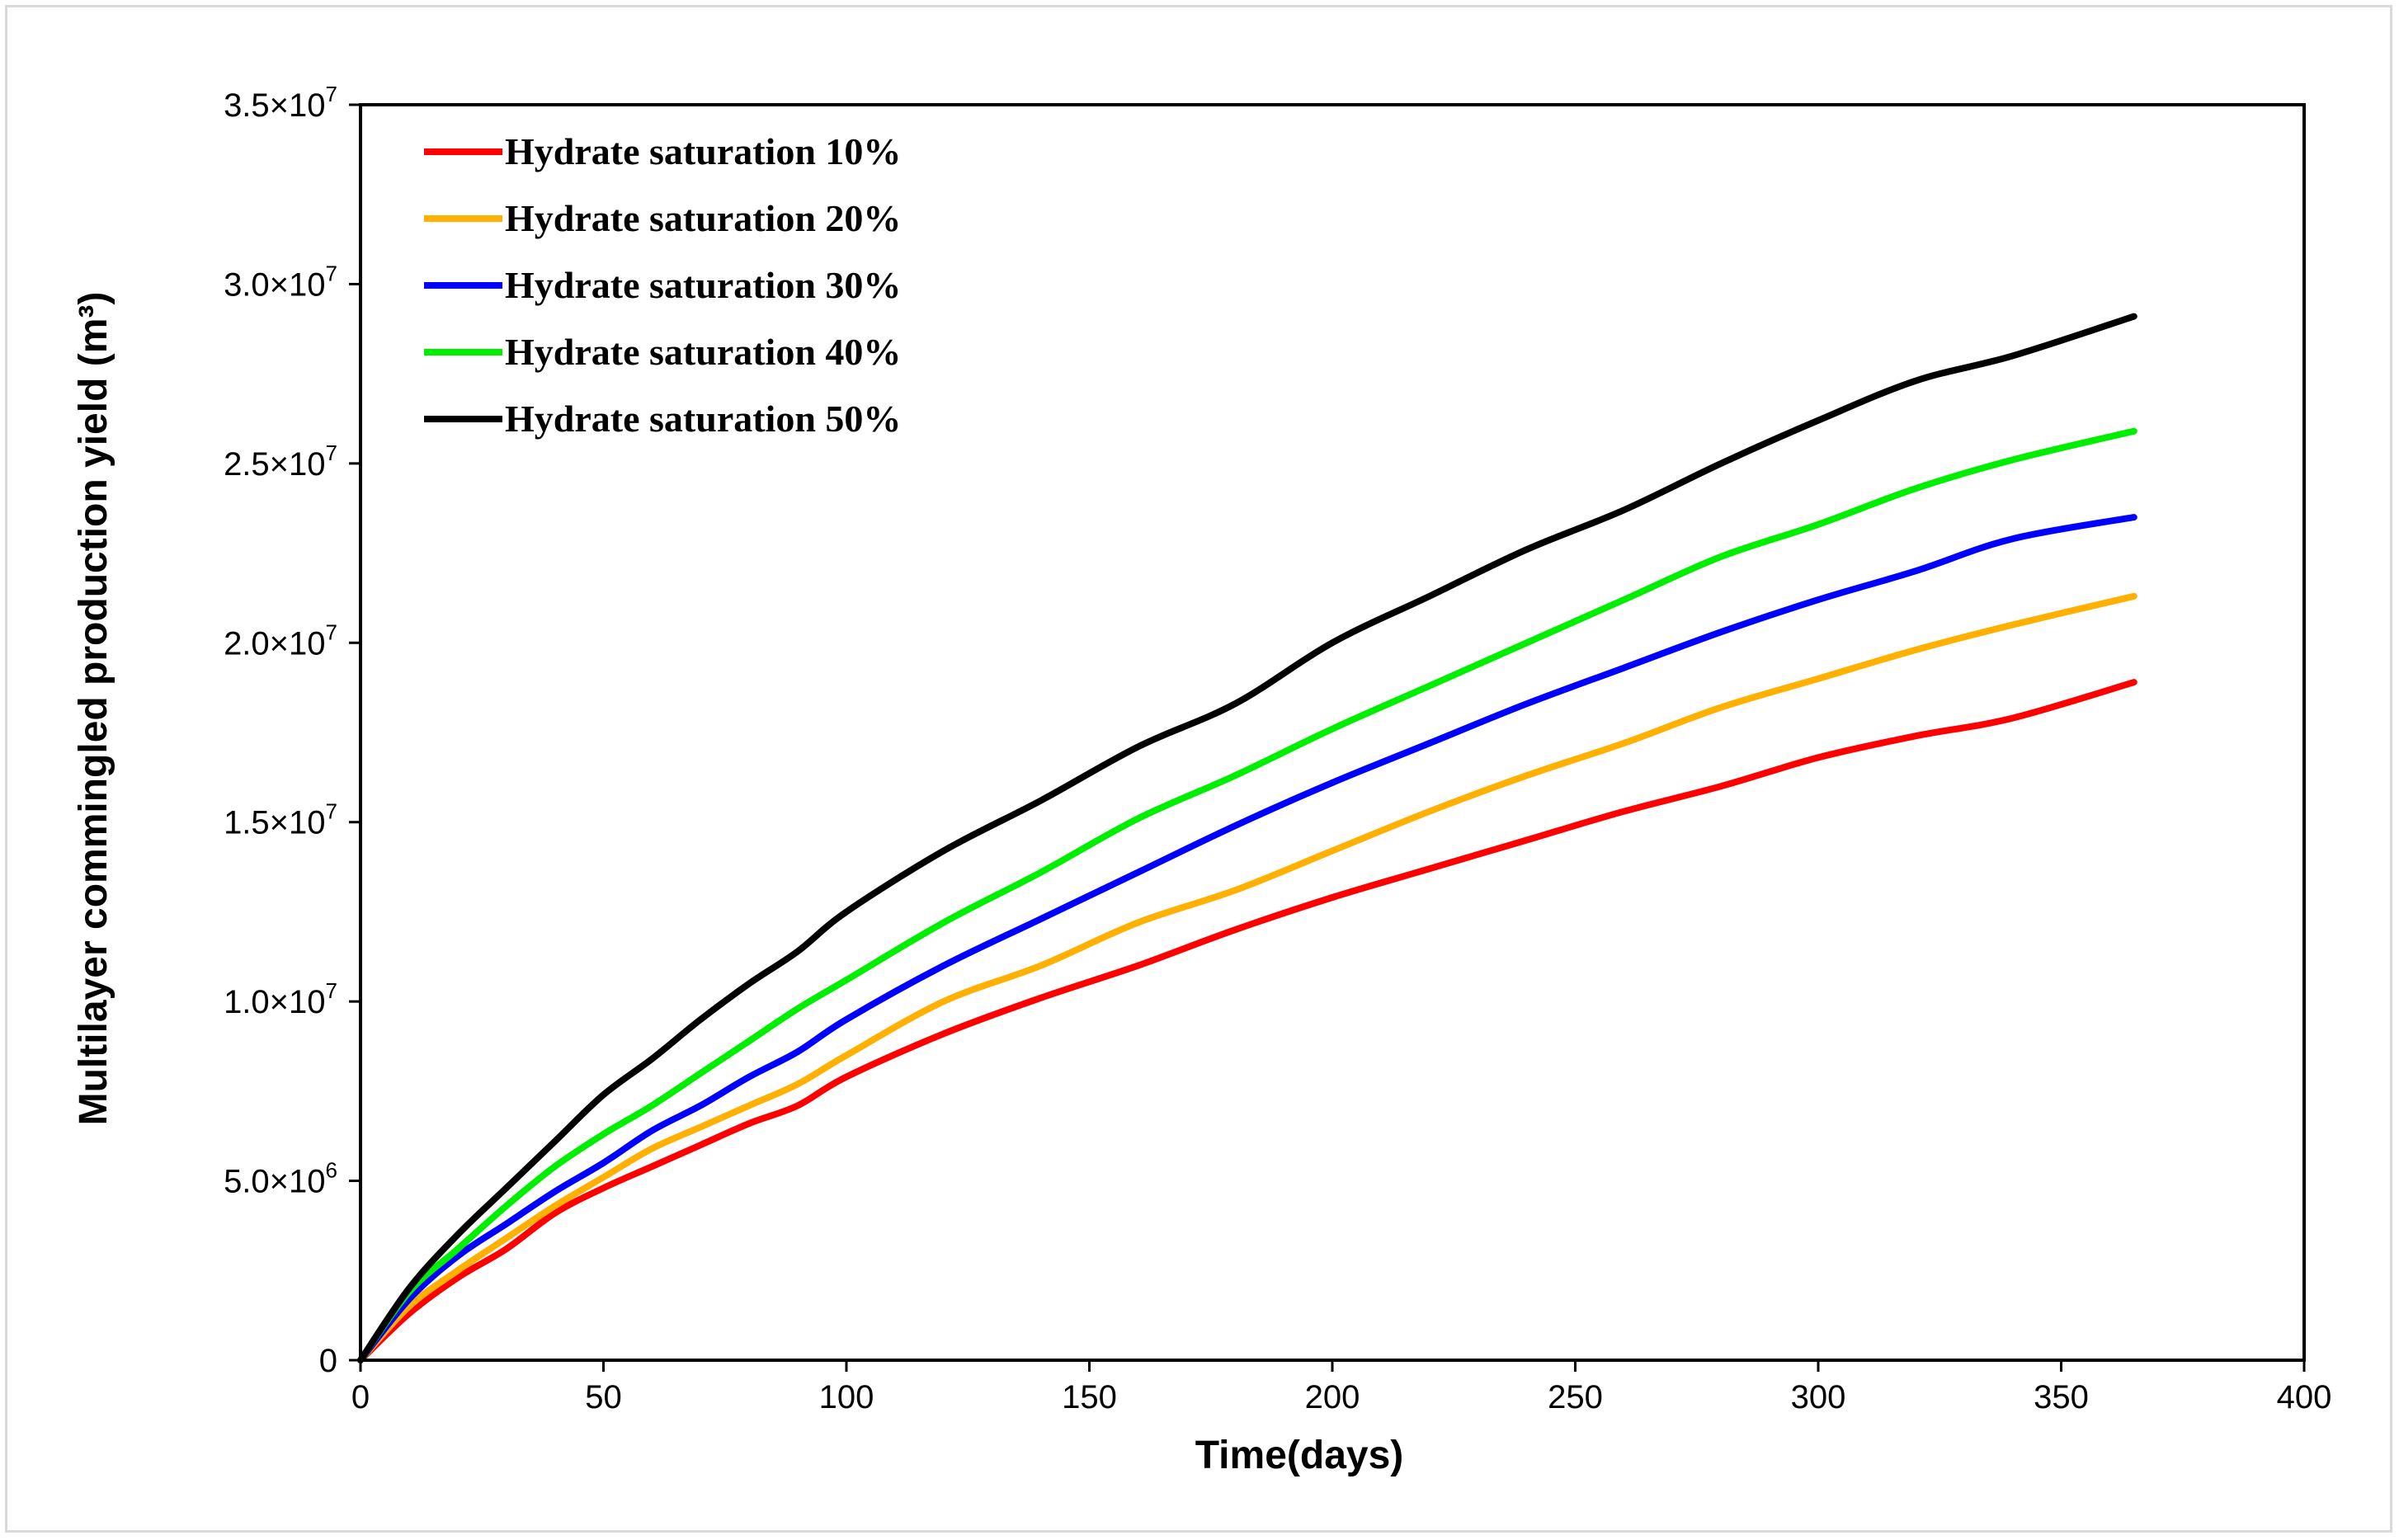  Describe the element at coordinates (274, 464) in the screenshot. I see `y-tick-mantissa: 2.5×10` at that location.